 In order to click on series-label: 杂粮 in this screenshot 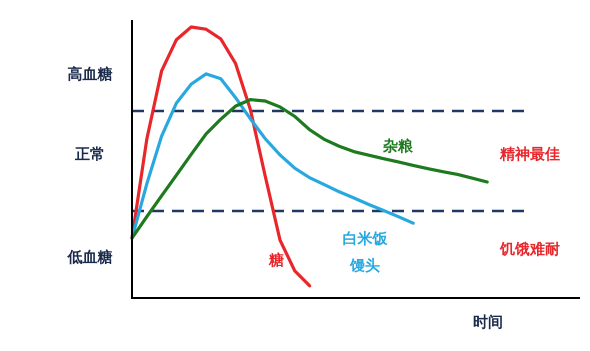, I will do `click(398, 146)`.